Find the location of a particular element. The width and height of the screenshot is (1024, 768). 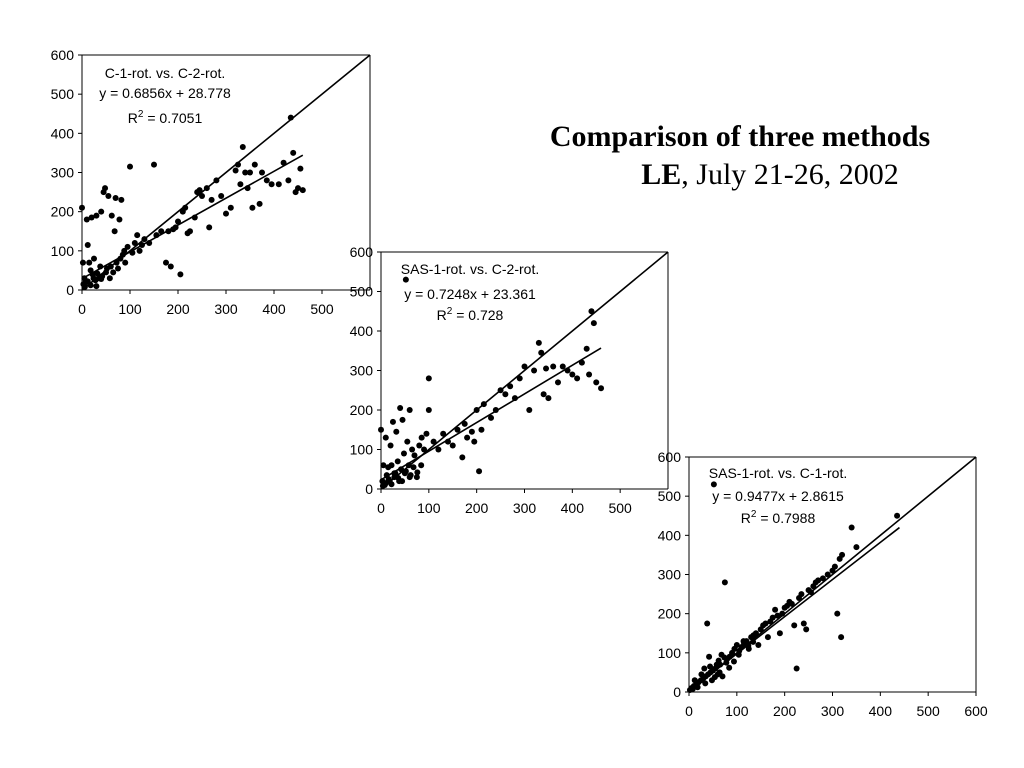

series-name-label: C-1-rot. vs. C-2-rot. is located at coordinates (165, 73).